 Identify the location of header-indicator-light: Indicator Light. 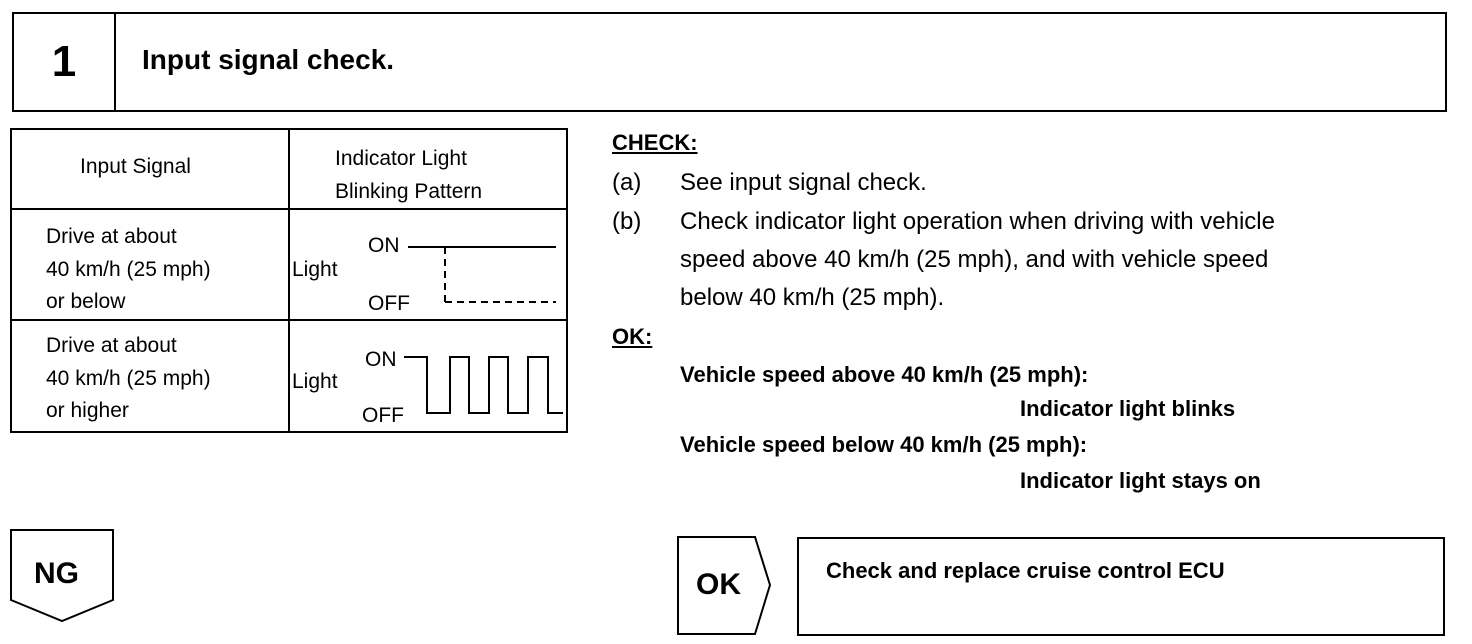
(401, 158).